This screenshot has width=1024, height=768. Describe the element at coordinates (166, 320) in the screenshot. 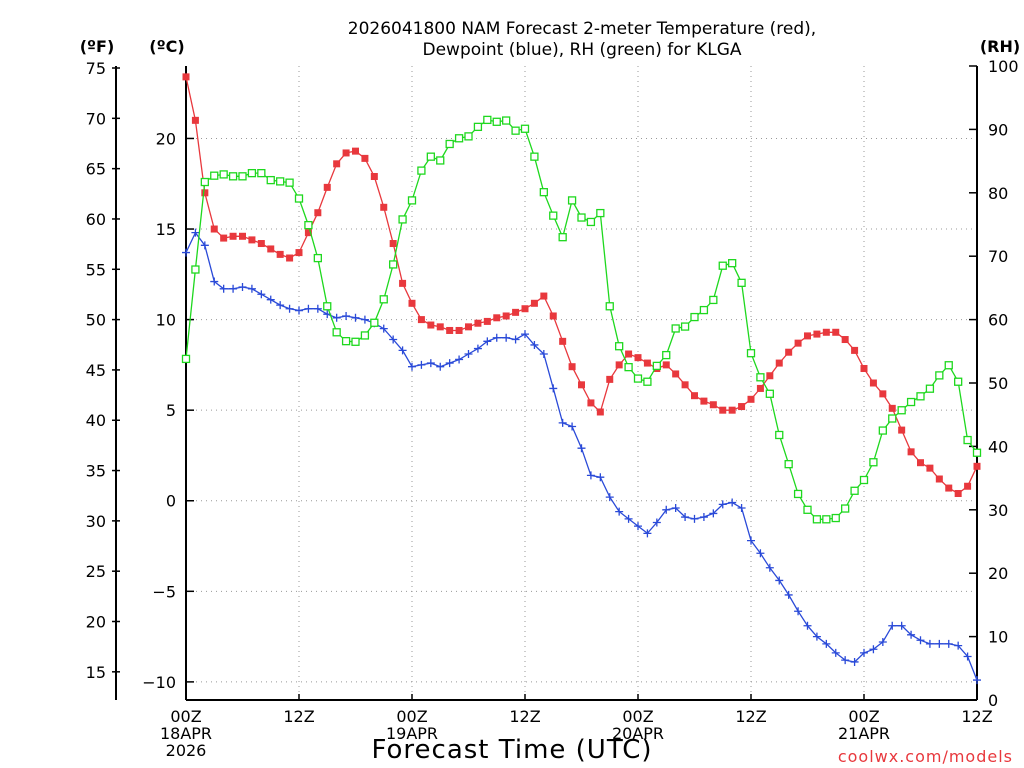

I see `celsius-tick-label: 10` at that location.